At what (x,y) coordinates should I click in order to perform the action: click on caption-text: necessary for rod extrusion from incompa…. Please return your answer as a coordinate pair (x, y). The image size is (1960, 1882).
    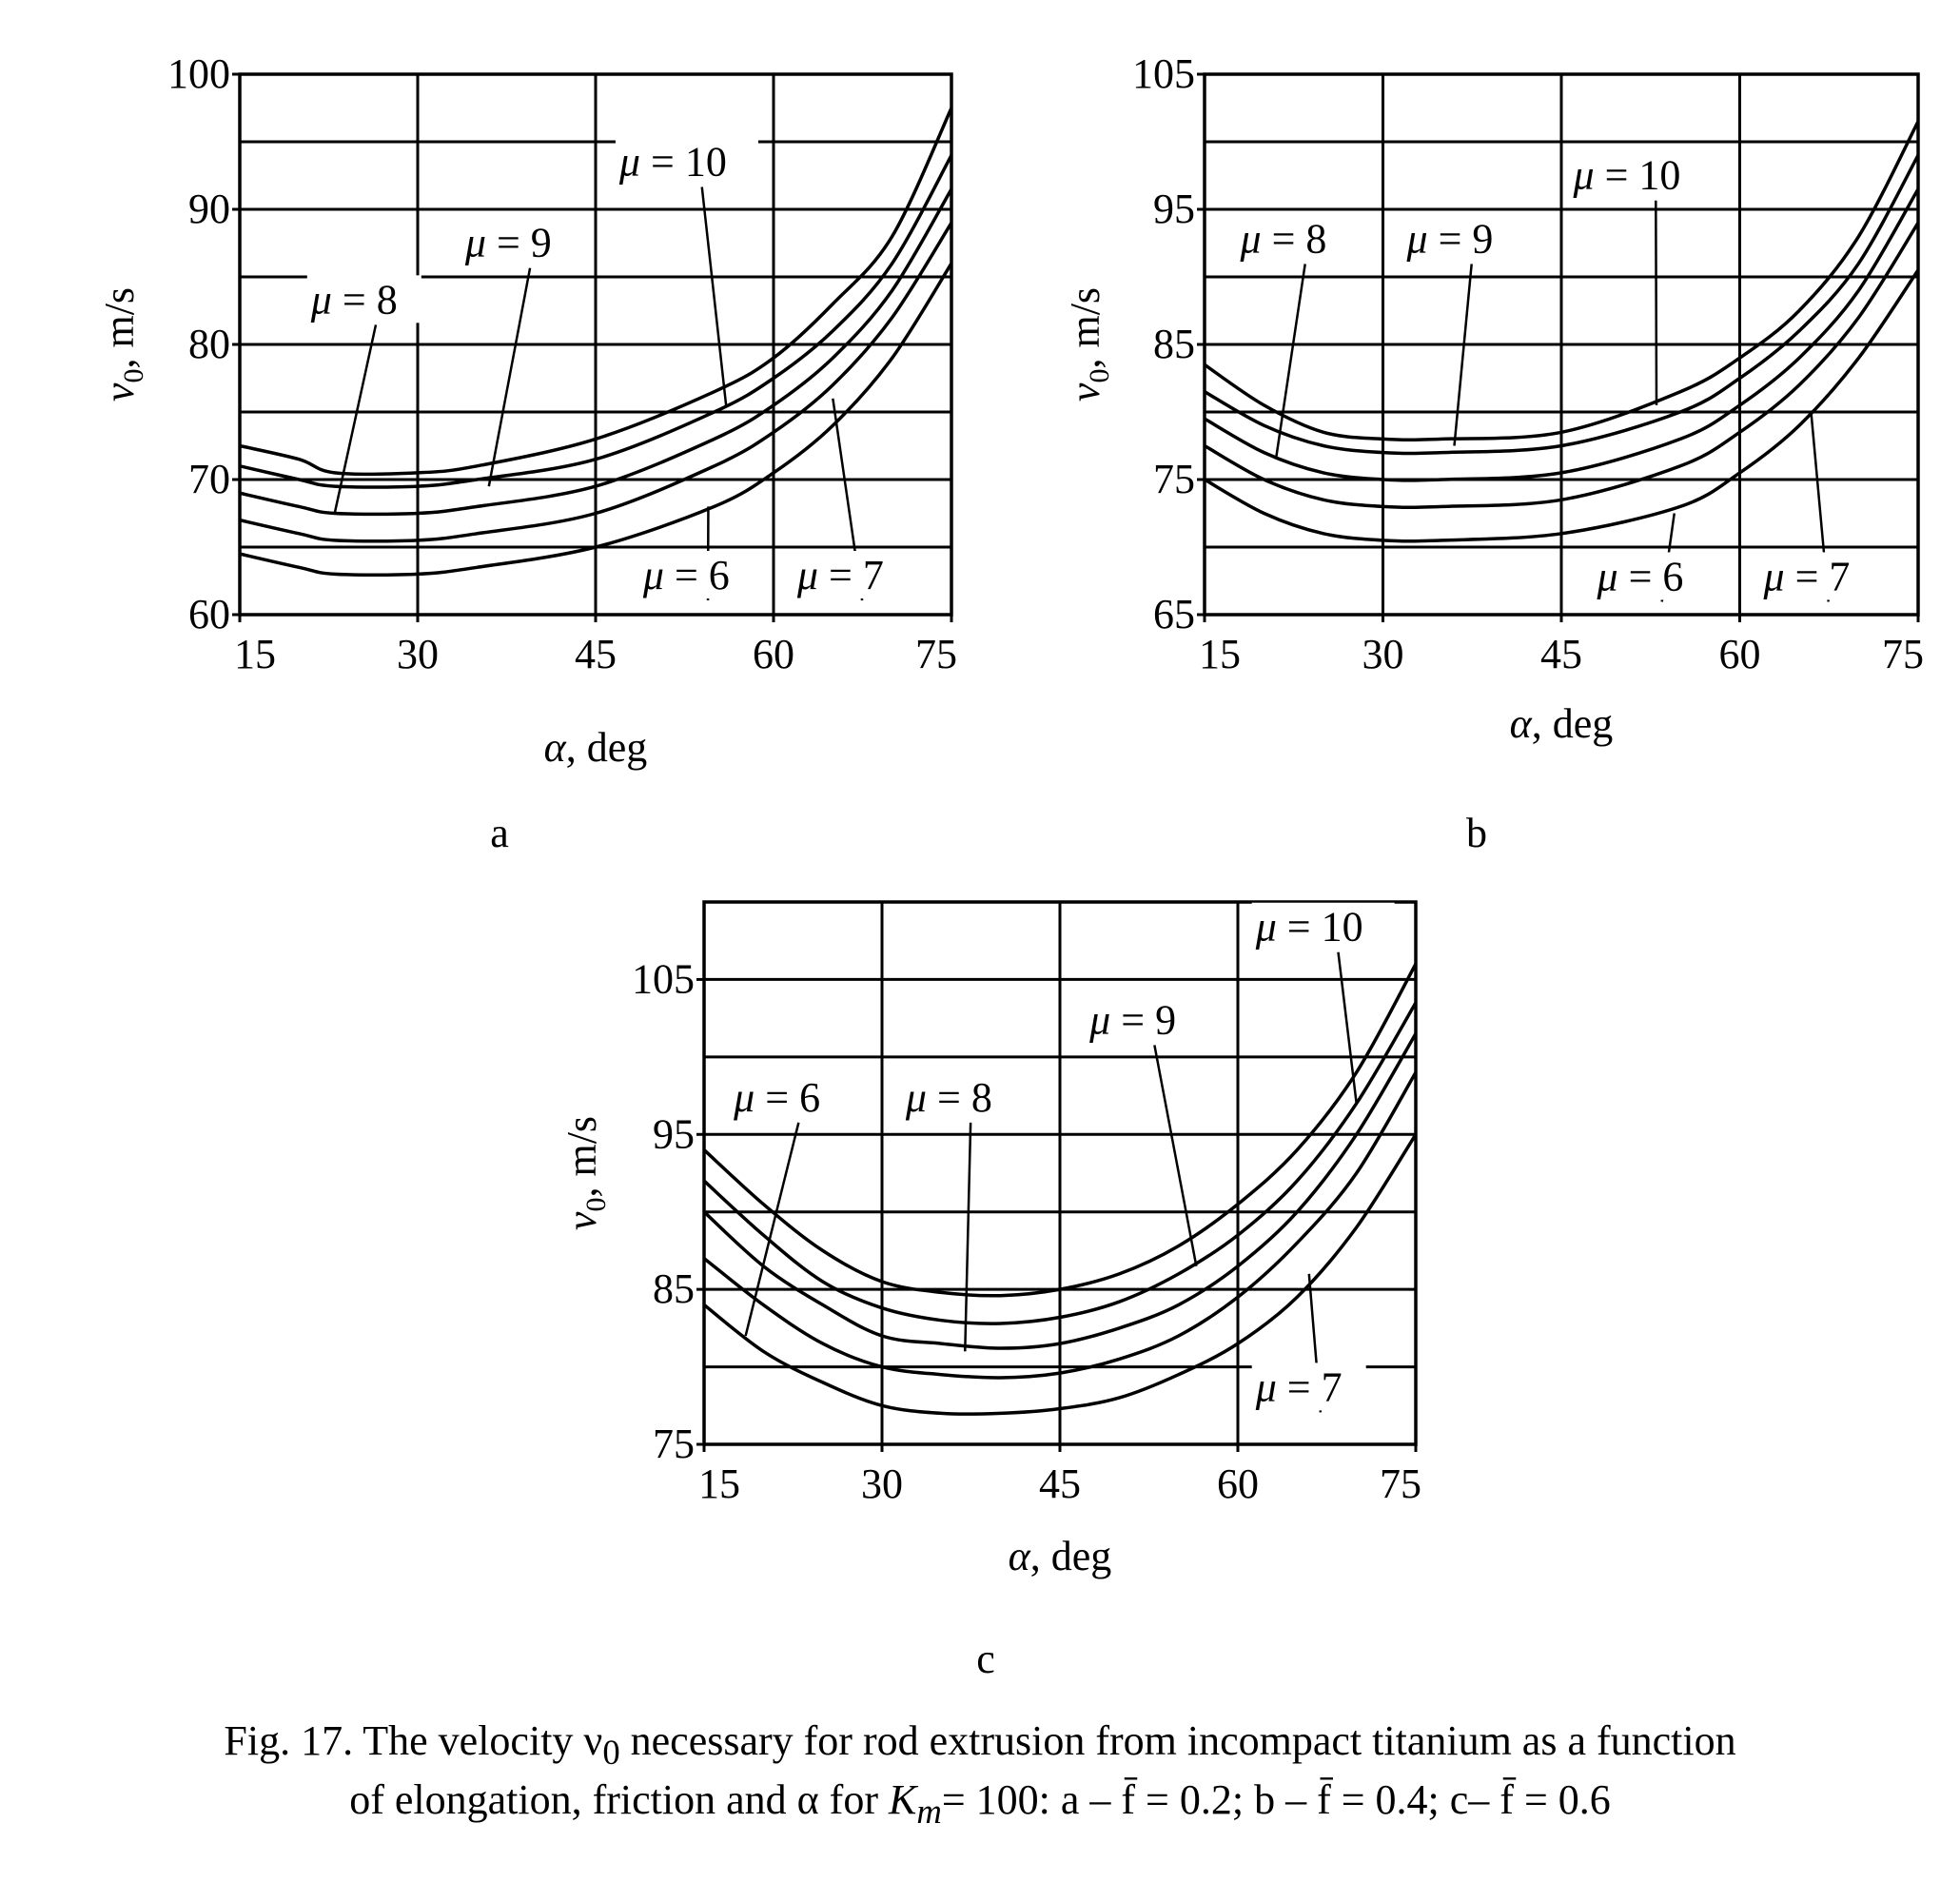
    Looking at the image, I should click on (1177, 1740).